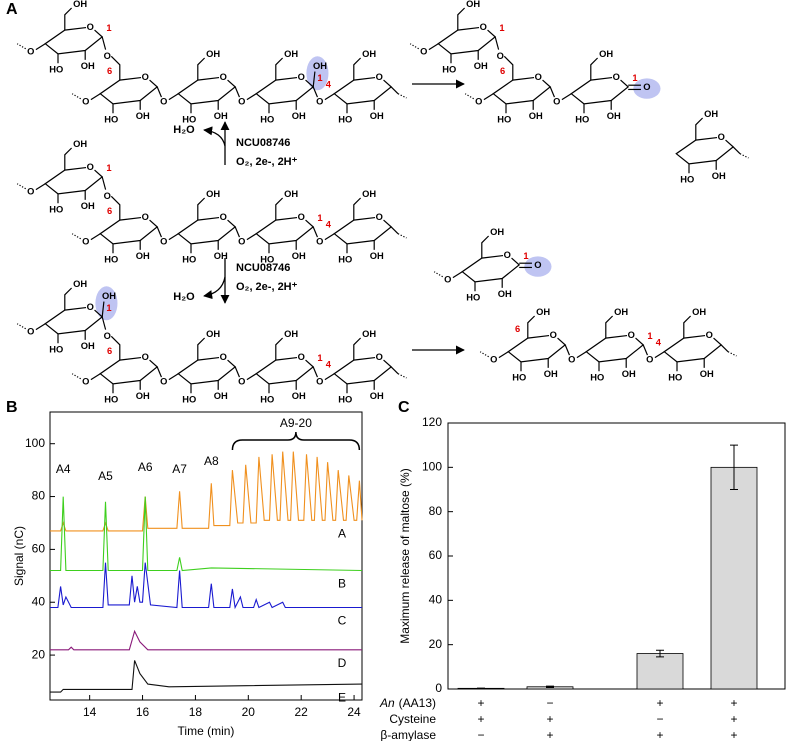 The image size is (787, 741). I want to click on y-tick-label: 100, so click(35, 443).